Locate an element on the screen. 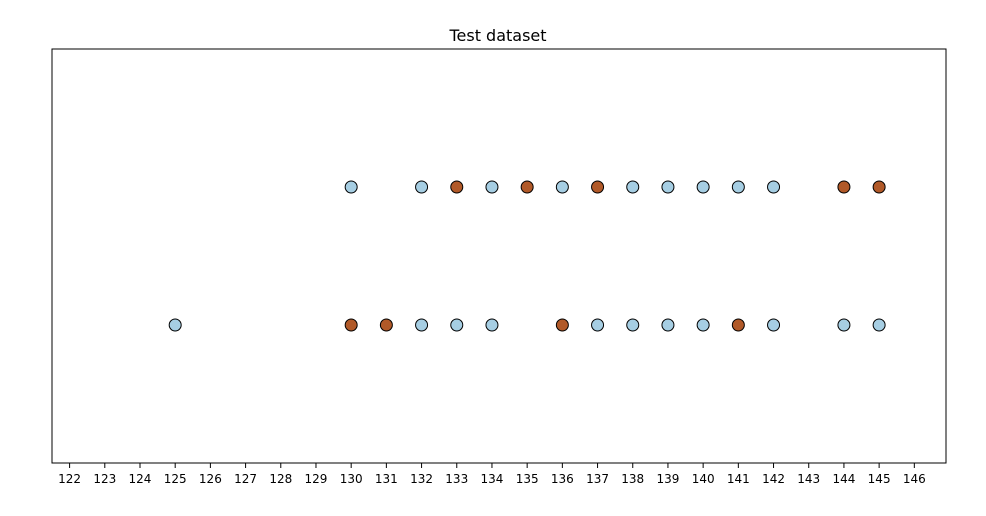 This screenshot has height=516, width=986. x-tick-label: 143 is located at coordinates (808, 479).